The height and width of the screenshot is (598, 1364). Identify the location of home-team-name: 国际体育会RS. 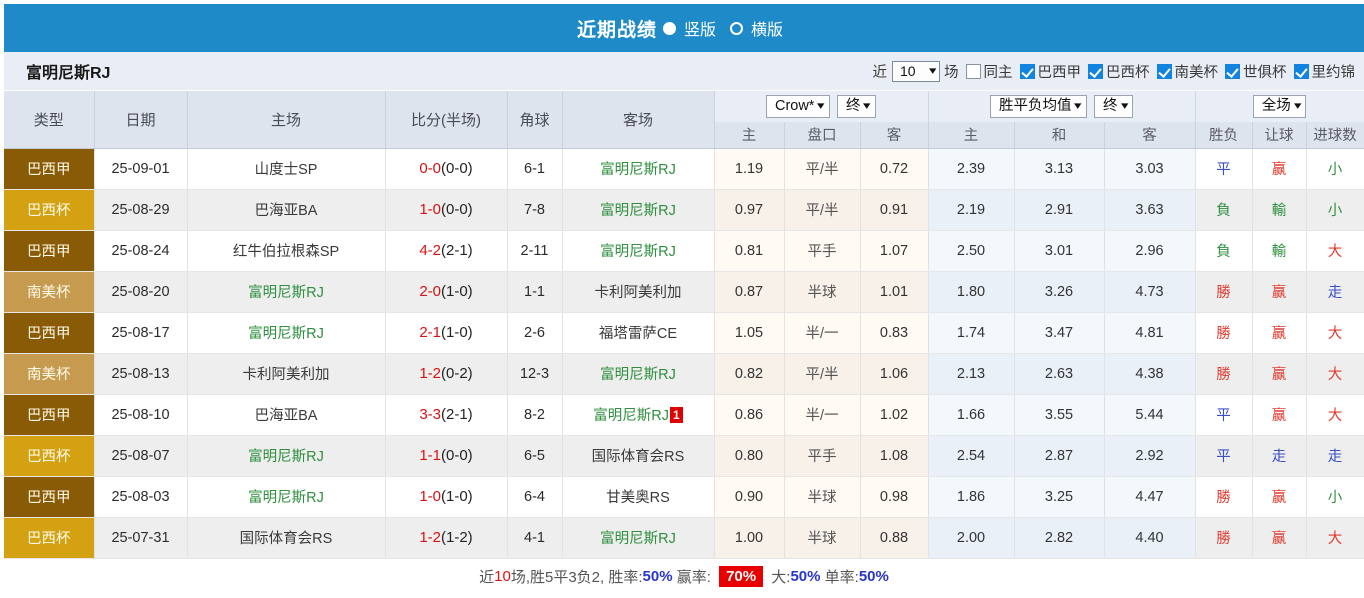
(286, 539).